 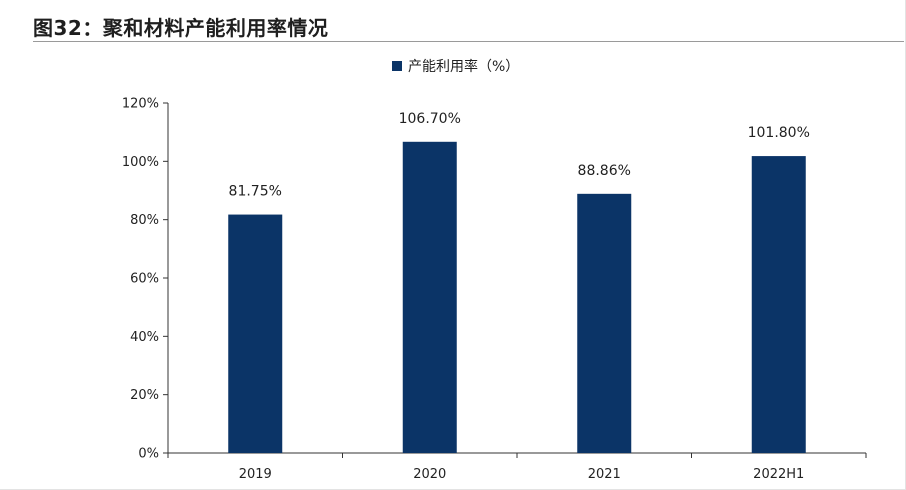 What do you see at coordinates (181, 28) in the screenshot?
I see `figure-title: 图32：聚和材料产能利用率情况` at bounding box center [181, 28].